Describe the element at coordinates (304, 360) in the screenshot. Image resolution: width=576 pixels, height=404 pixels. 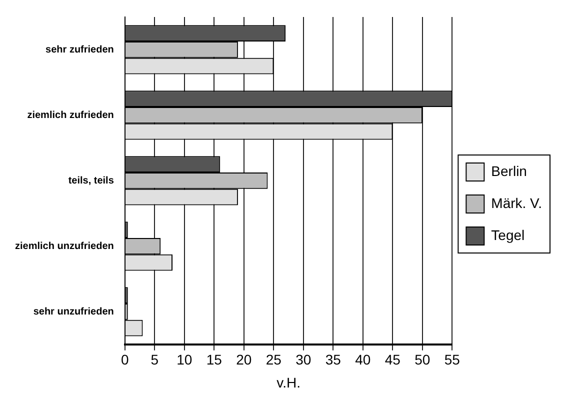
I see `x-tick-label: 30` at that location.